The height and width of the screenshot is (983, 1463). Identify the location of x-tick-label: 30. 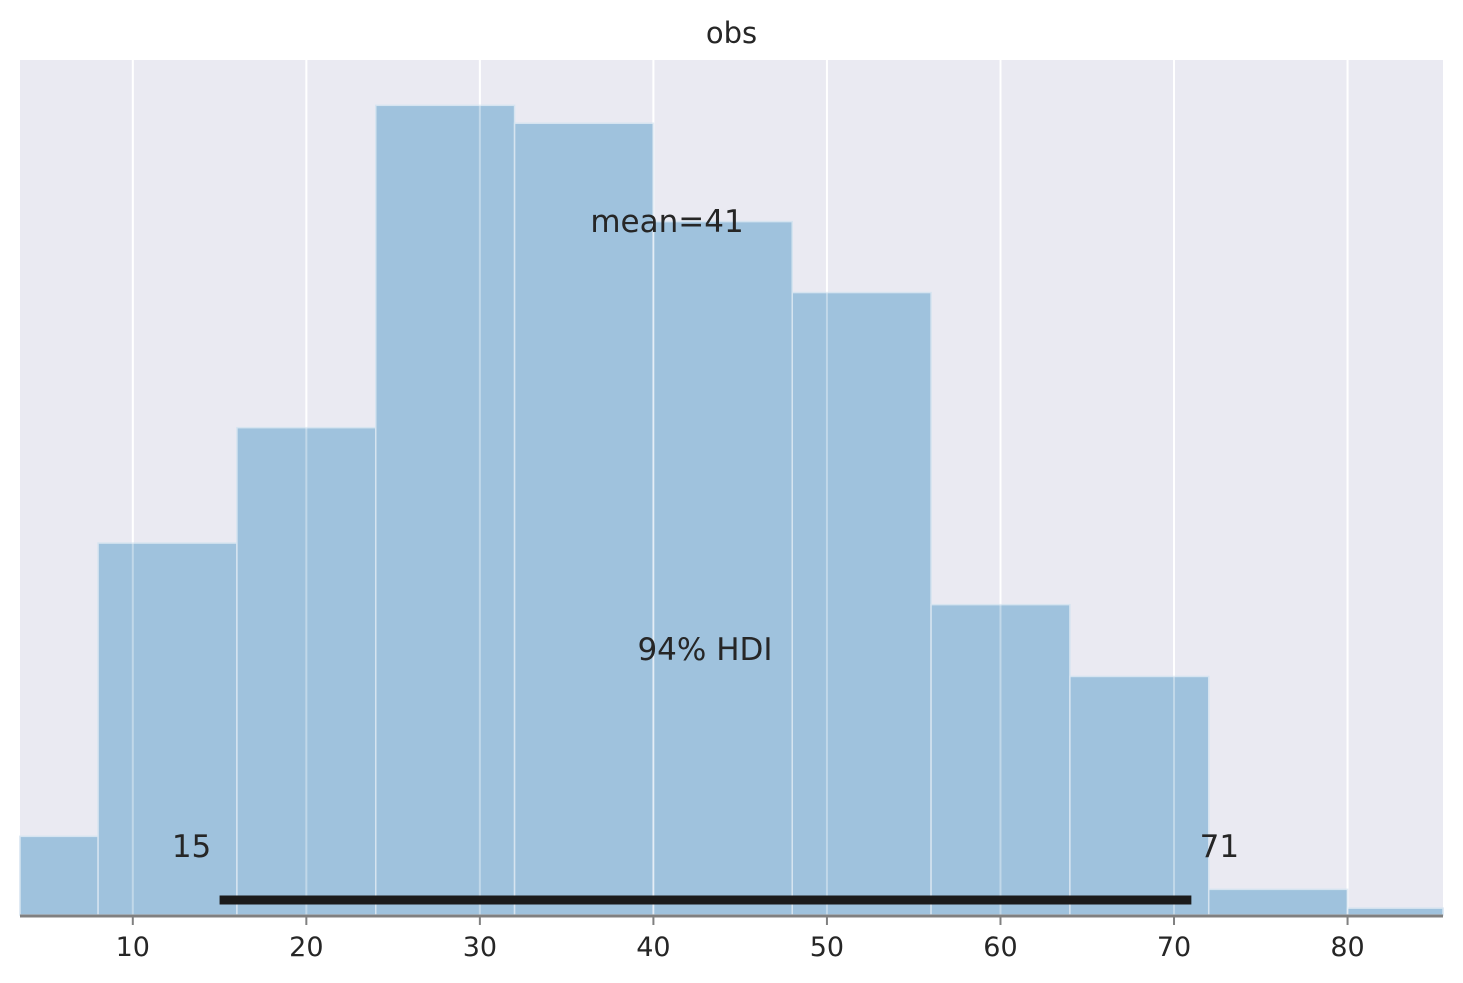
(480, 947).